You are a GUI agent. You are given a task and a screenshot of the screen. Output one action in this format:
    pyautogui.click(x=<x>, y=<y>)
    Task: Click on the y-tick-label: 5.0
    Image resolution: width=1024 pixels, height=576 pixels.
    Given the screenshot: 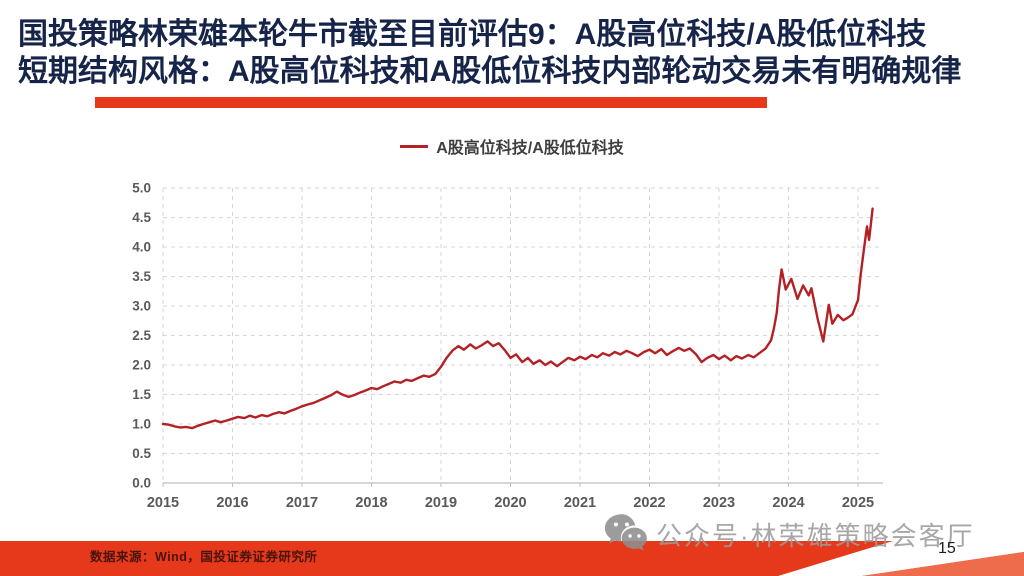 What is the action you would take?
    pyautogui.click(x=141, y=188)
    